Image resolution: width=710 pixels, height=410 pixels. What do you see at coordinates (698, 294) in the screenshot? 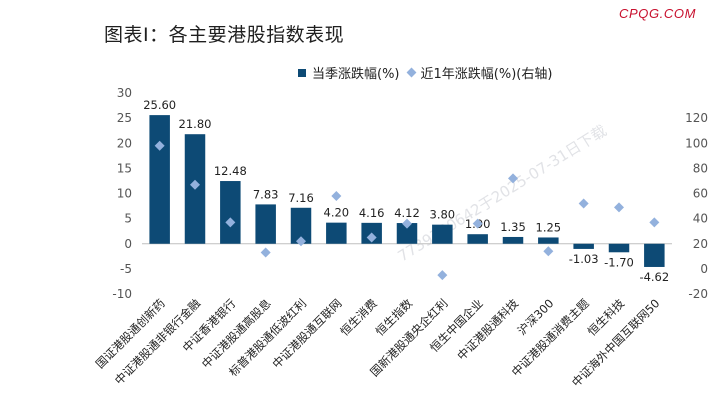
I see `right-axis-tick-label: -20` at bounding box center [698, 294].